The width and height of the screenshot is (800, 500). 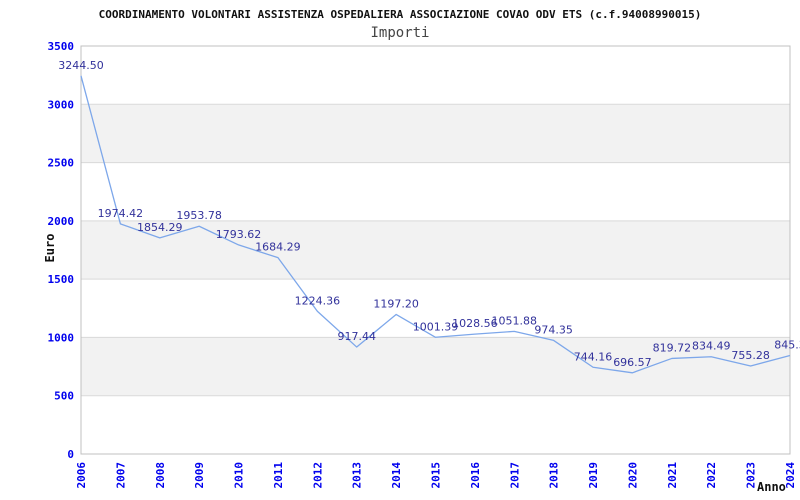 I want to click on y-tick-label: 2500, so click(x=61, y=163).